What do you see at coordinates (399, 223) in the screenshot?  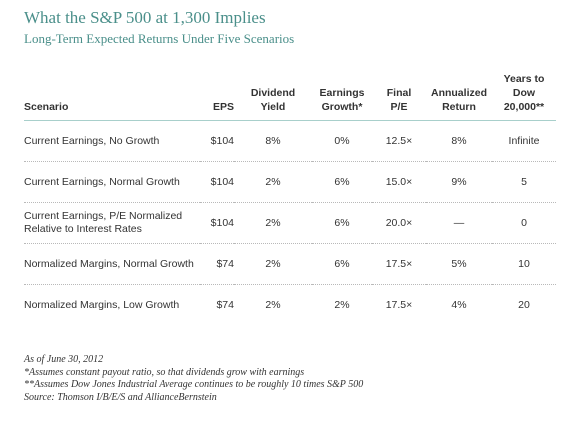 I see `cell-final-pe: 20.0×` at bounding box center [399, 223].